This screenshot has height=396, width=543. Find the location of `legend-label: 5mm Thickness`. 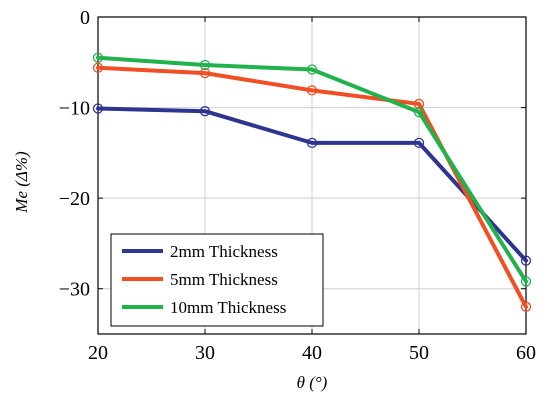

legend-label: 5mm Thickness is located at coordinates (224, 279).